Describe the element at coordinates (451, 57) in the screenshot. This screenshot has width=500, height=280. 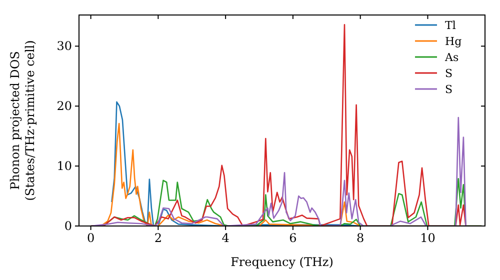
I see `legend-label: As` at that location.